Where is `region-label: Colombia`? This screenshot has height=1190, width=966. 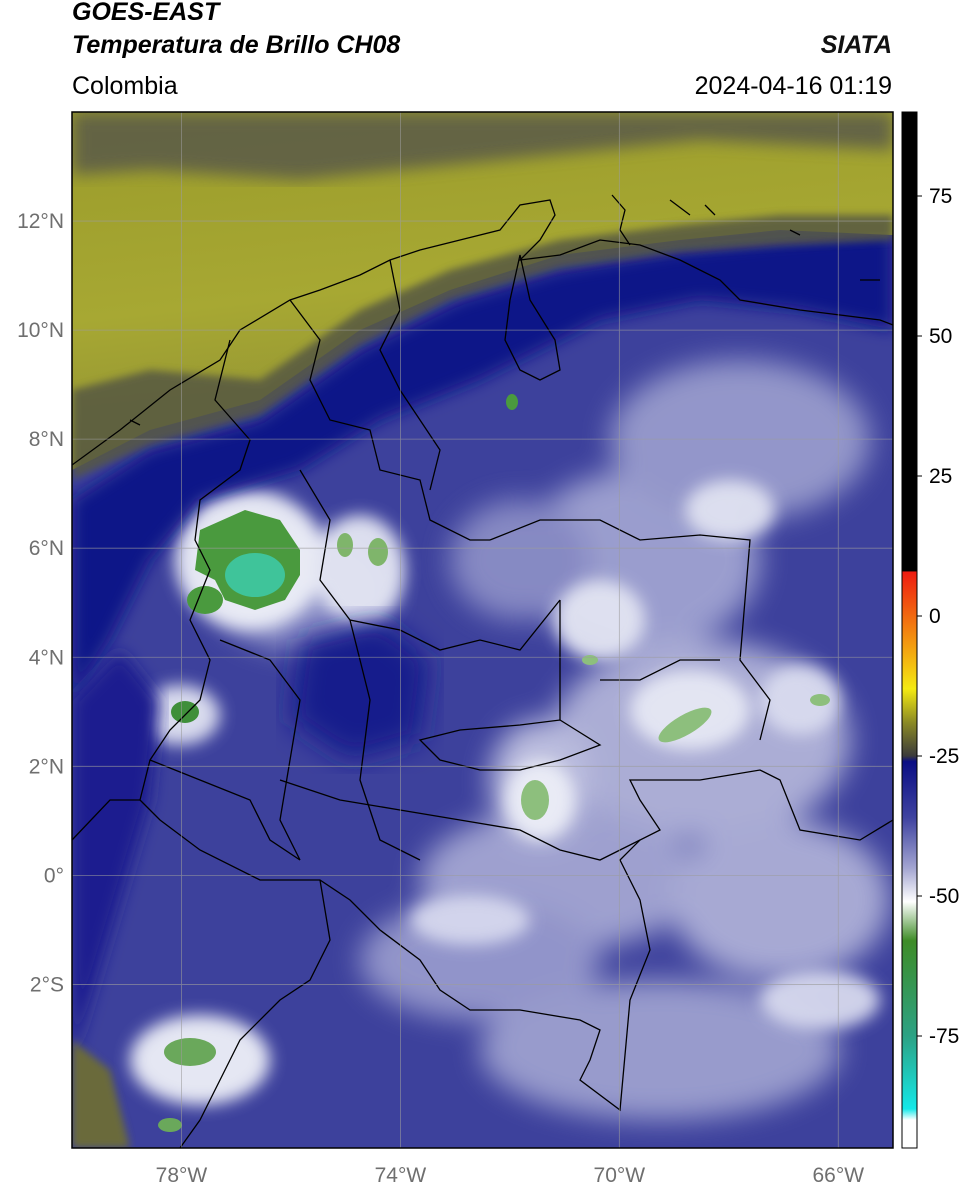 region-label: Colombia is located at coordinates (125, 86).